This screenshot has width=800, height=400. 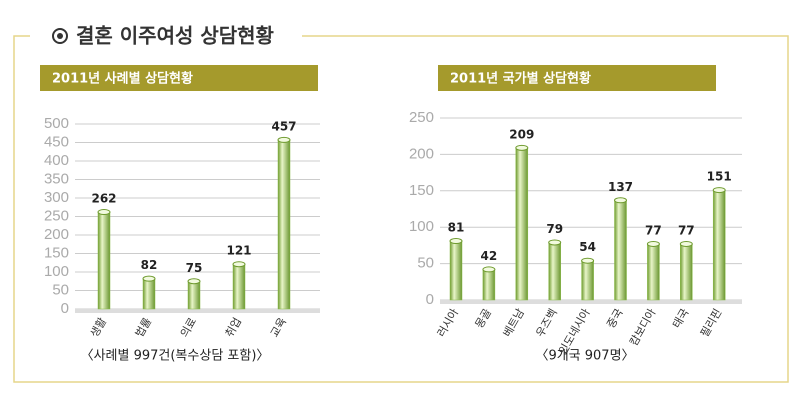 What do you see at coordinates (456, 228) in the screenshot?
I see `value-label: 81` at bounding box center [456, 228].